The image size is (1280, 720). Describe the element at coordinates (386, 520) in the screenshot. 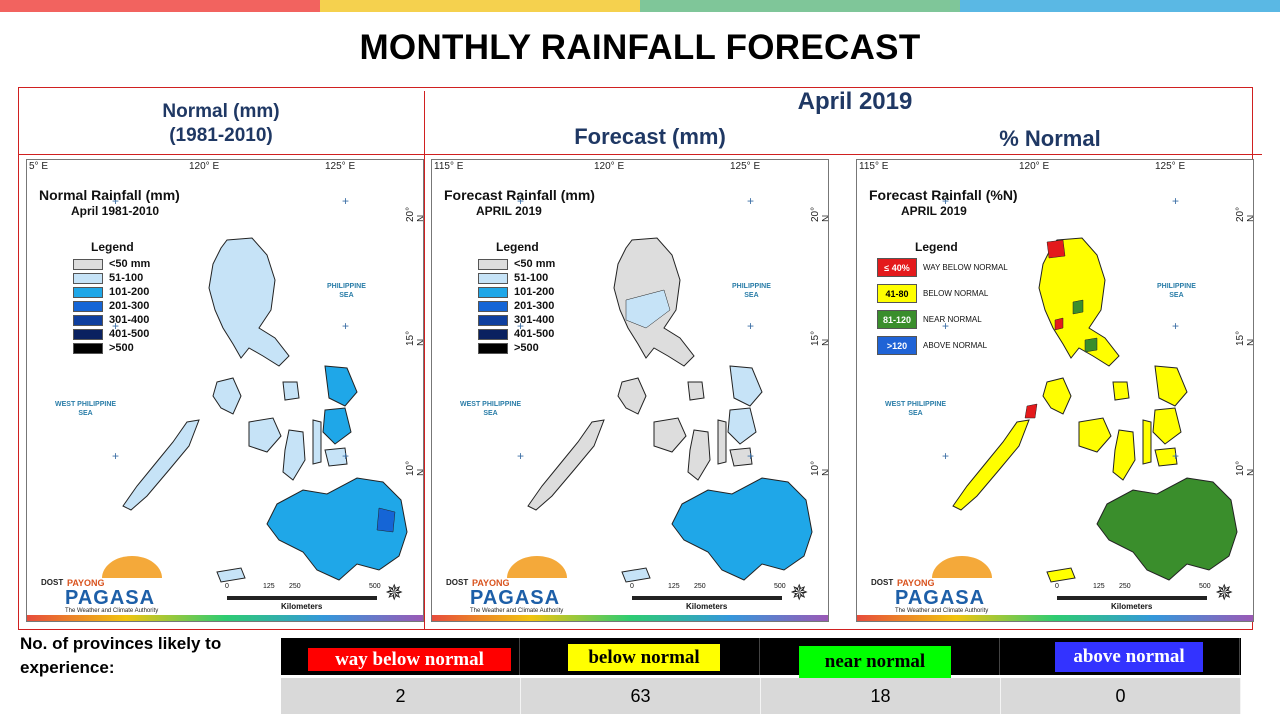

I see `heavy-rain-zone` at that location.